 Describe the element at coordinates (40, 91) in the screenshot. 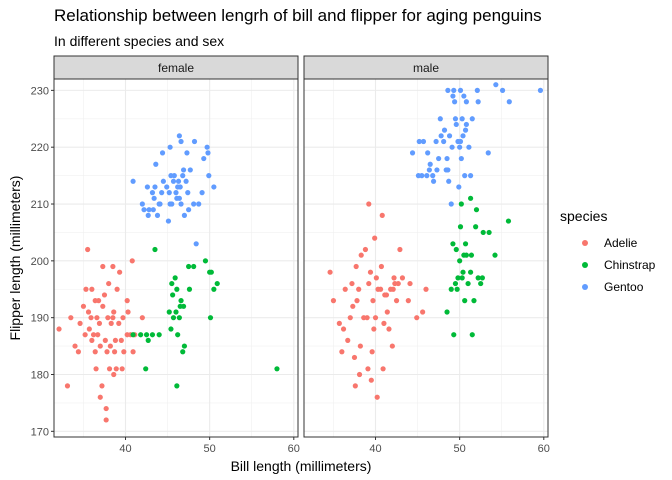

I see `y-tick-label: 230` at that location.